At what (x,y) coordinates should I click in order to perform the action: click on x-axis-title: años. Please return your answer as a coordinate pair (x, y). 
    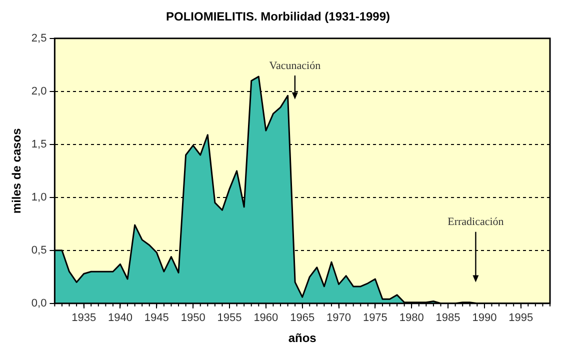
    Looking at the image, I should click on (302, 338).